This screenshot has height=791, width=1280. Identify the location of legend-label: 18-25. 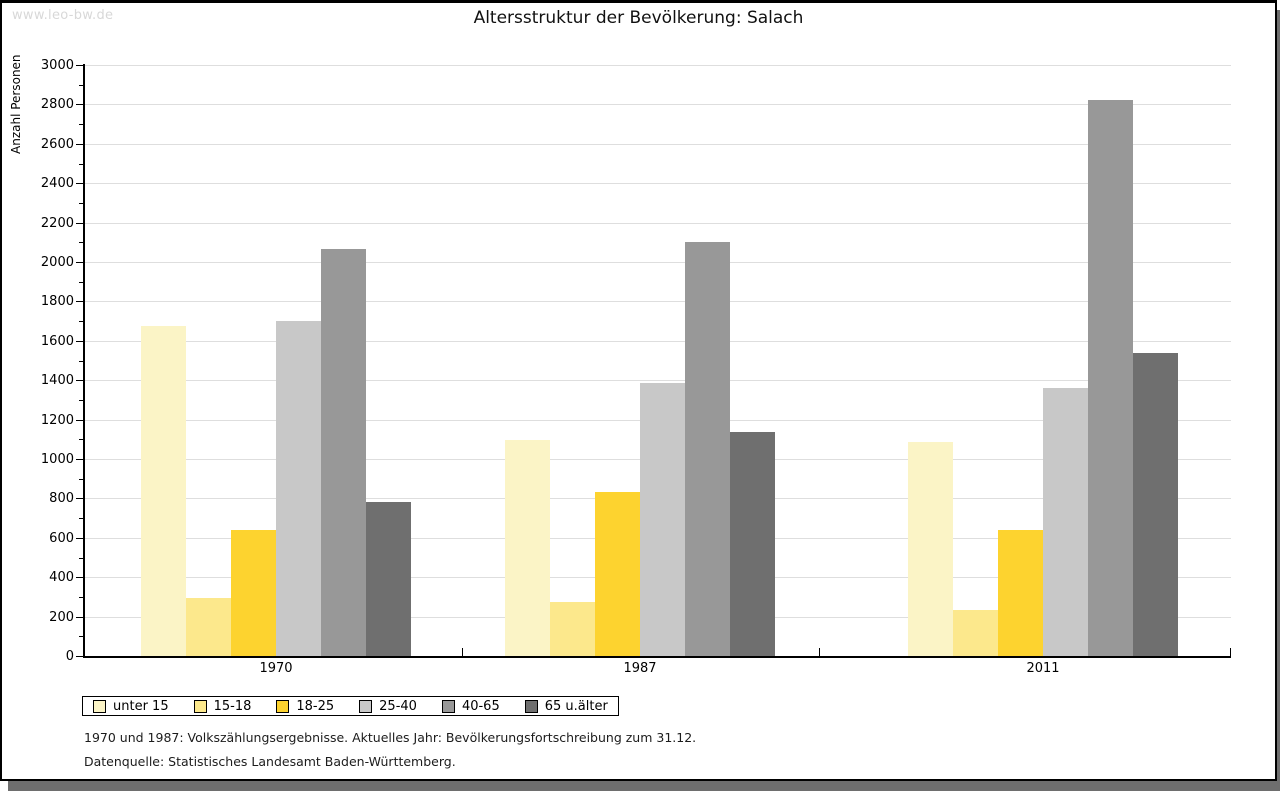
(315, 706).